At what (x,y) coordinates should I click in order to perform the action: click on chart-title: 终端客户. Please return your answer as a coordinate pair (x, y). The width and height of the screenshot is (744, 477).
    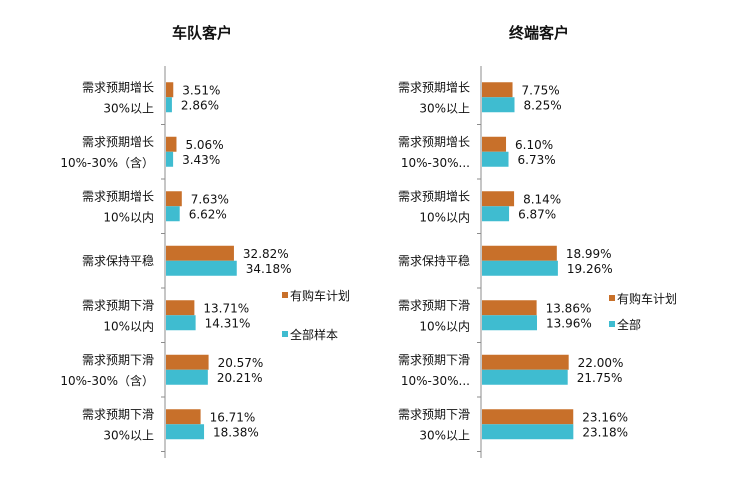
    Looking at the image, I should click on (539, 33).